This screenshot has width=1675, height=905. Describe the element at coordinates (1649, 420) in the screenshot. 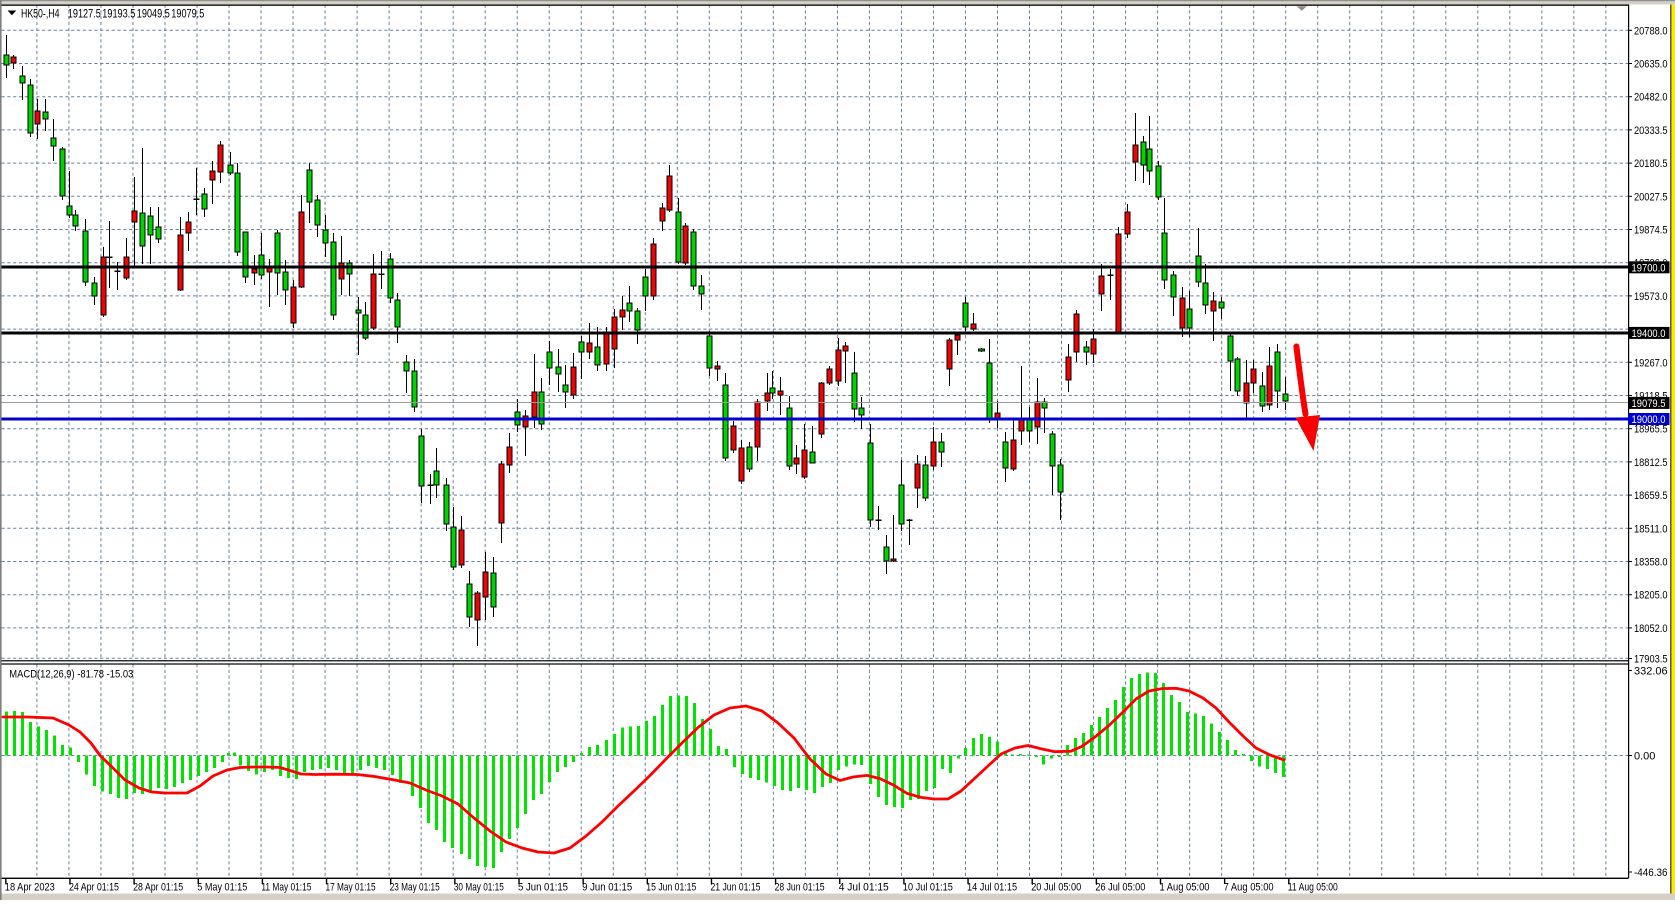

I see `svg-text: 19000.0` at that location.